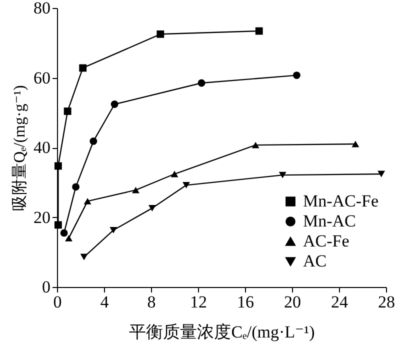 The image size is (400, 343). Describe the element at coordinates (339, 302) in the screenshot. I see `x-tick-label: 24` at that location.